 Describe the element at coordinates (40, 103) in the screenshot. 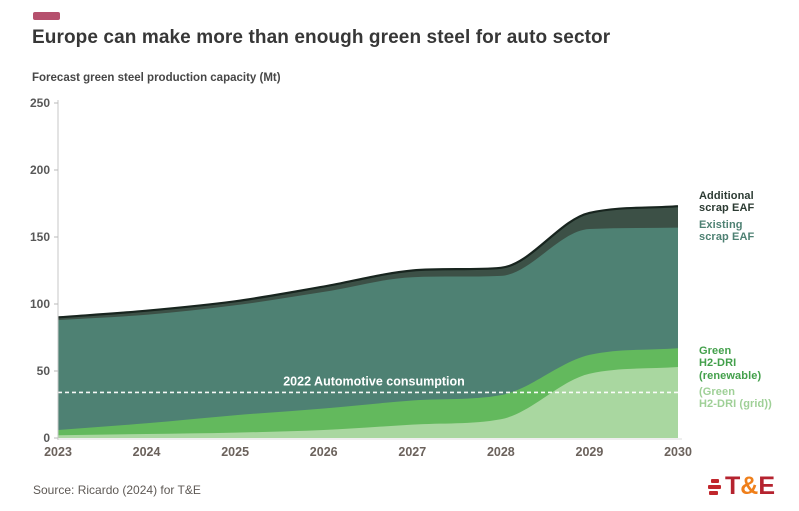

I see `y-tick-label: 250` at that location.